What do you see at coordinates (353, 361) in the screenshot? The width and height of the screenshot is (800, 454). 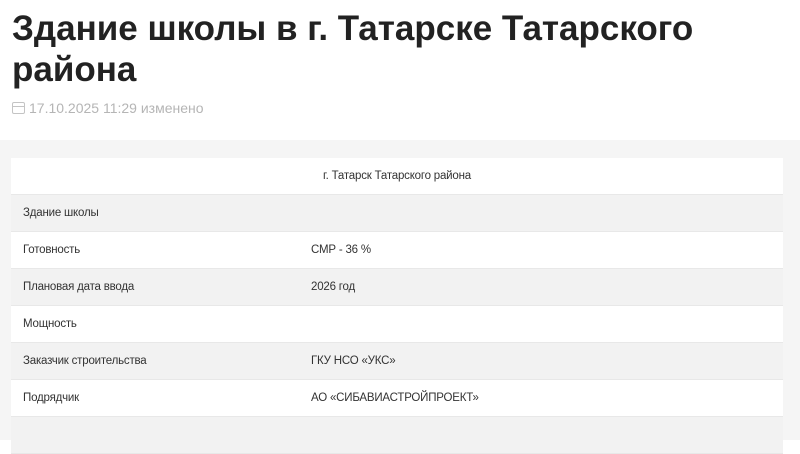 I see `row-value: ГКУ НСО «УКС»` at bounding box center [353, 361].